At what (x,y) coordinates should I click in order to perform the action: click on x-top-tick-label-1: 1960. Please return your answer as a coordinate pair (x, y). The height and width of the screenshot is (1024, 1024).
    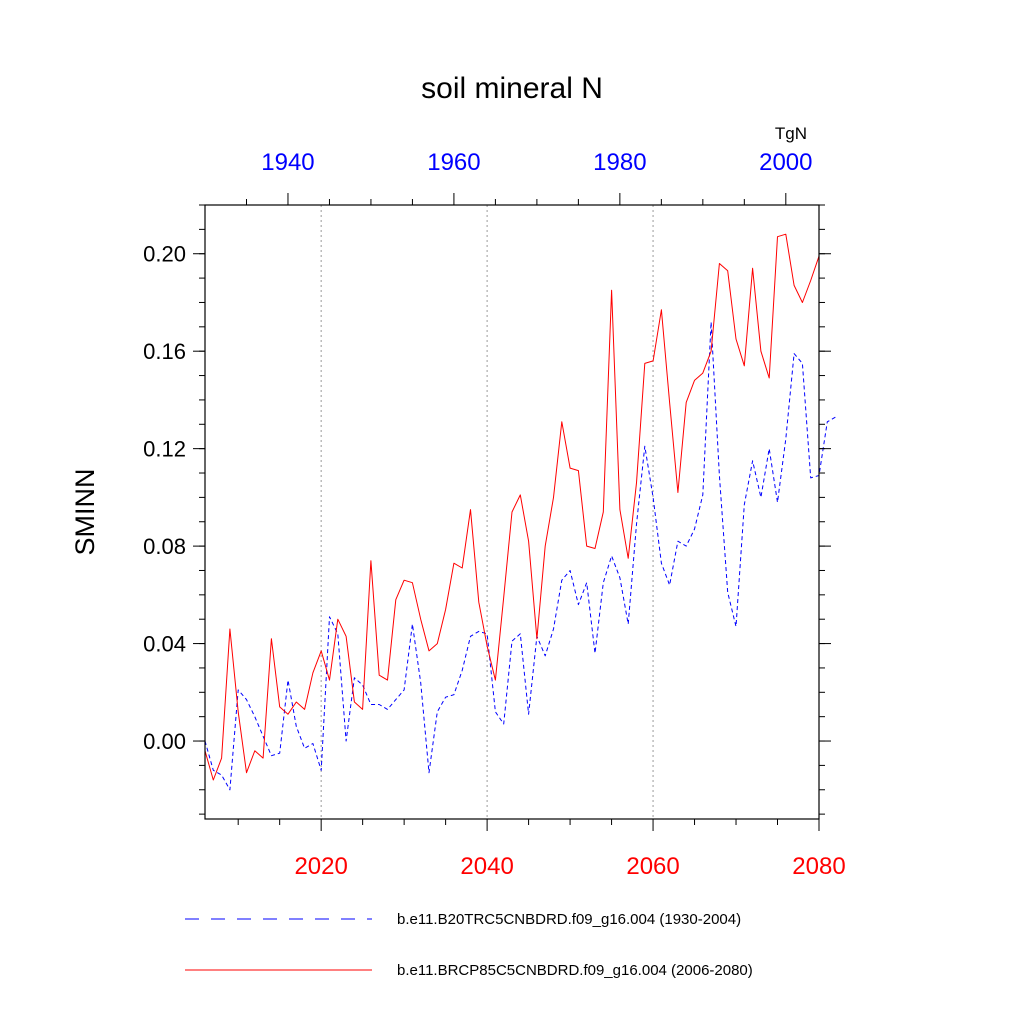
    Looking at the image, I should click on (453, 162).